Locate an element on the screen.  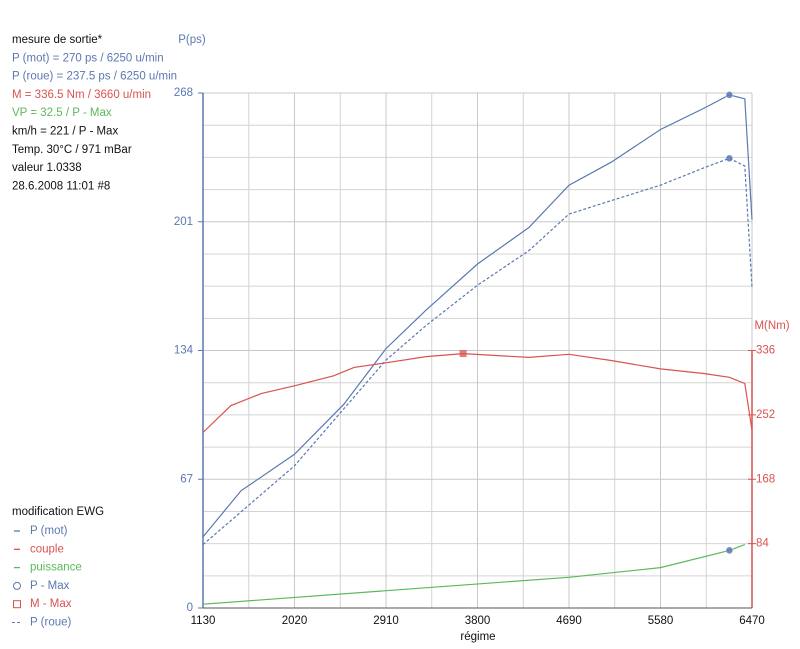
legend-label: M - Max is located at coordinates (51, 604).